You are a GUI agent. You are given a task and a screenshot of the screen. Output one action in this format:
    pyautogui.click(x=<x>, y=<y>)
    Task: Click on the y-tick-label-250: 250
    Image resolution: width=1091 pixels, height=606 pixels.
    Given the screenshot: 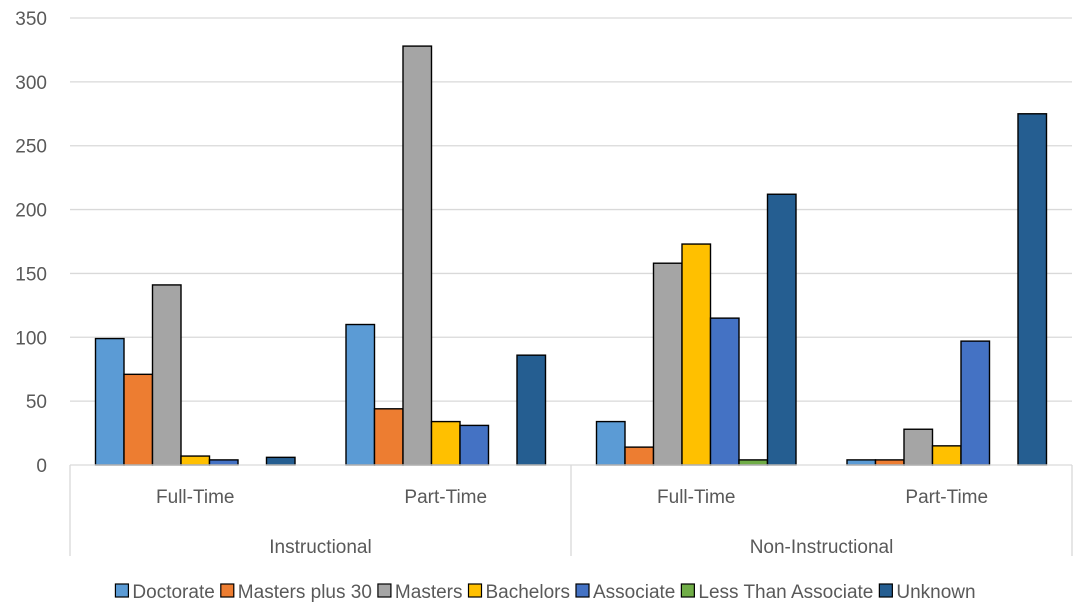 What is the action you would take?
    pyautogui.click(x=31, y=147)
    